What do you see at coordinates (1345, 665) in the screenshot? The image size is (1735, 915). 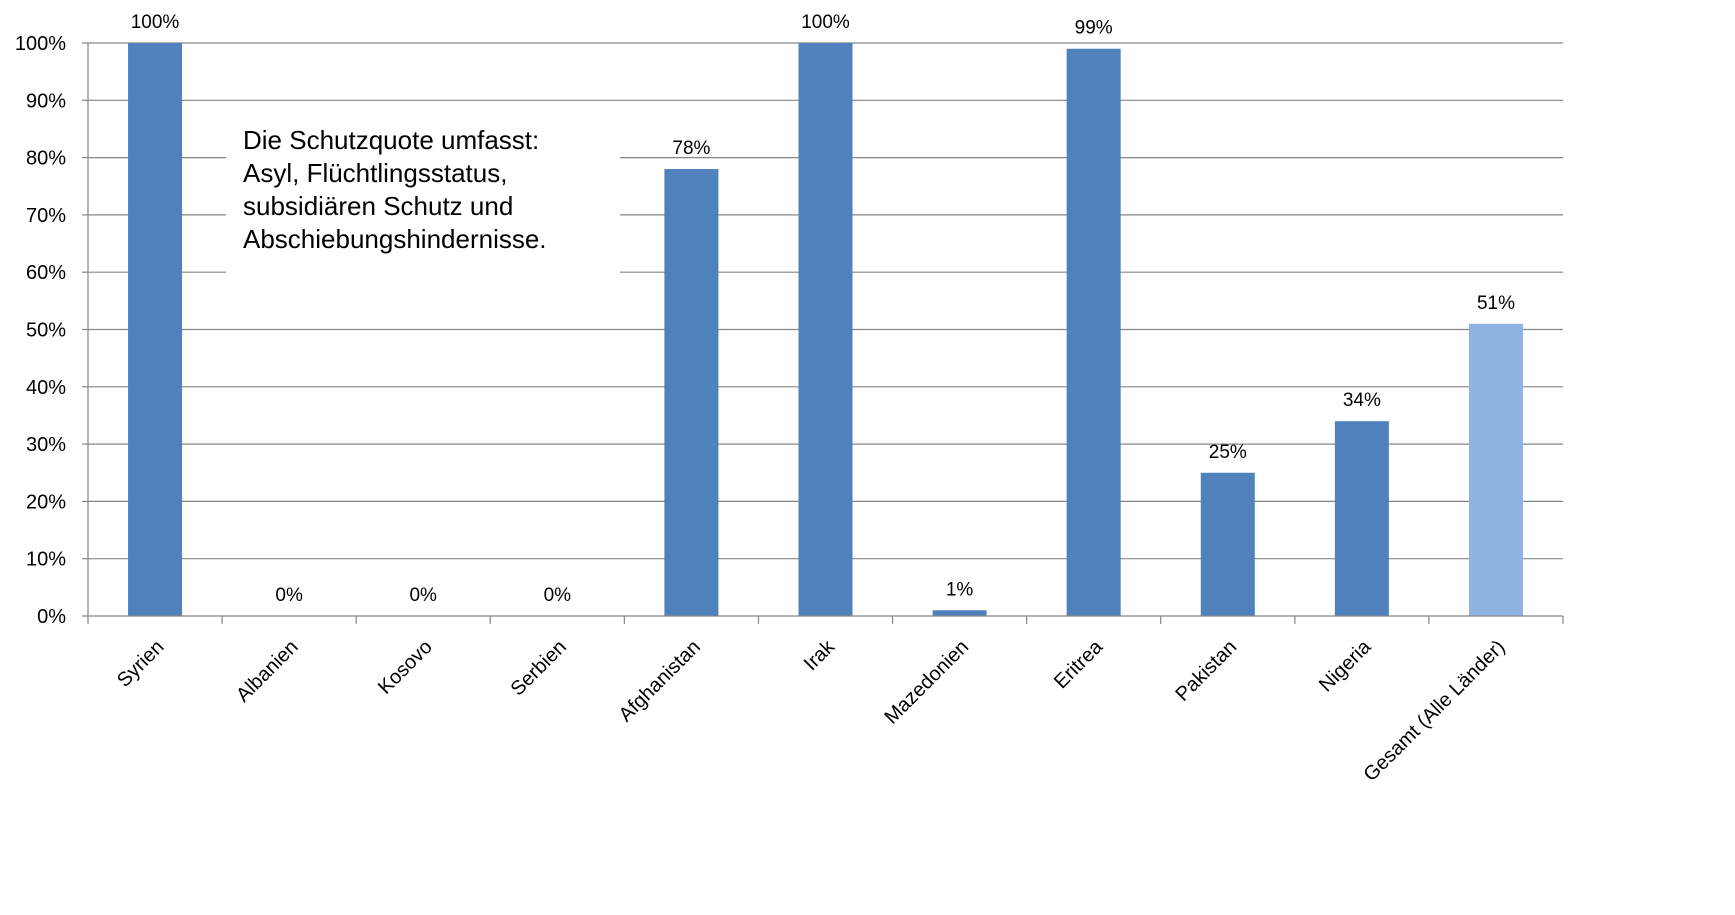 I see `x-tick-label: Nigeria` at bounding box center [1345, 665].